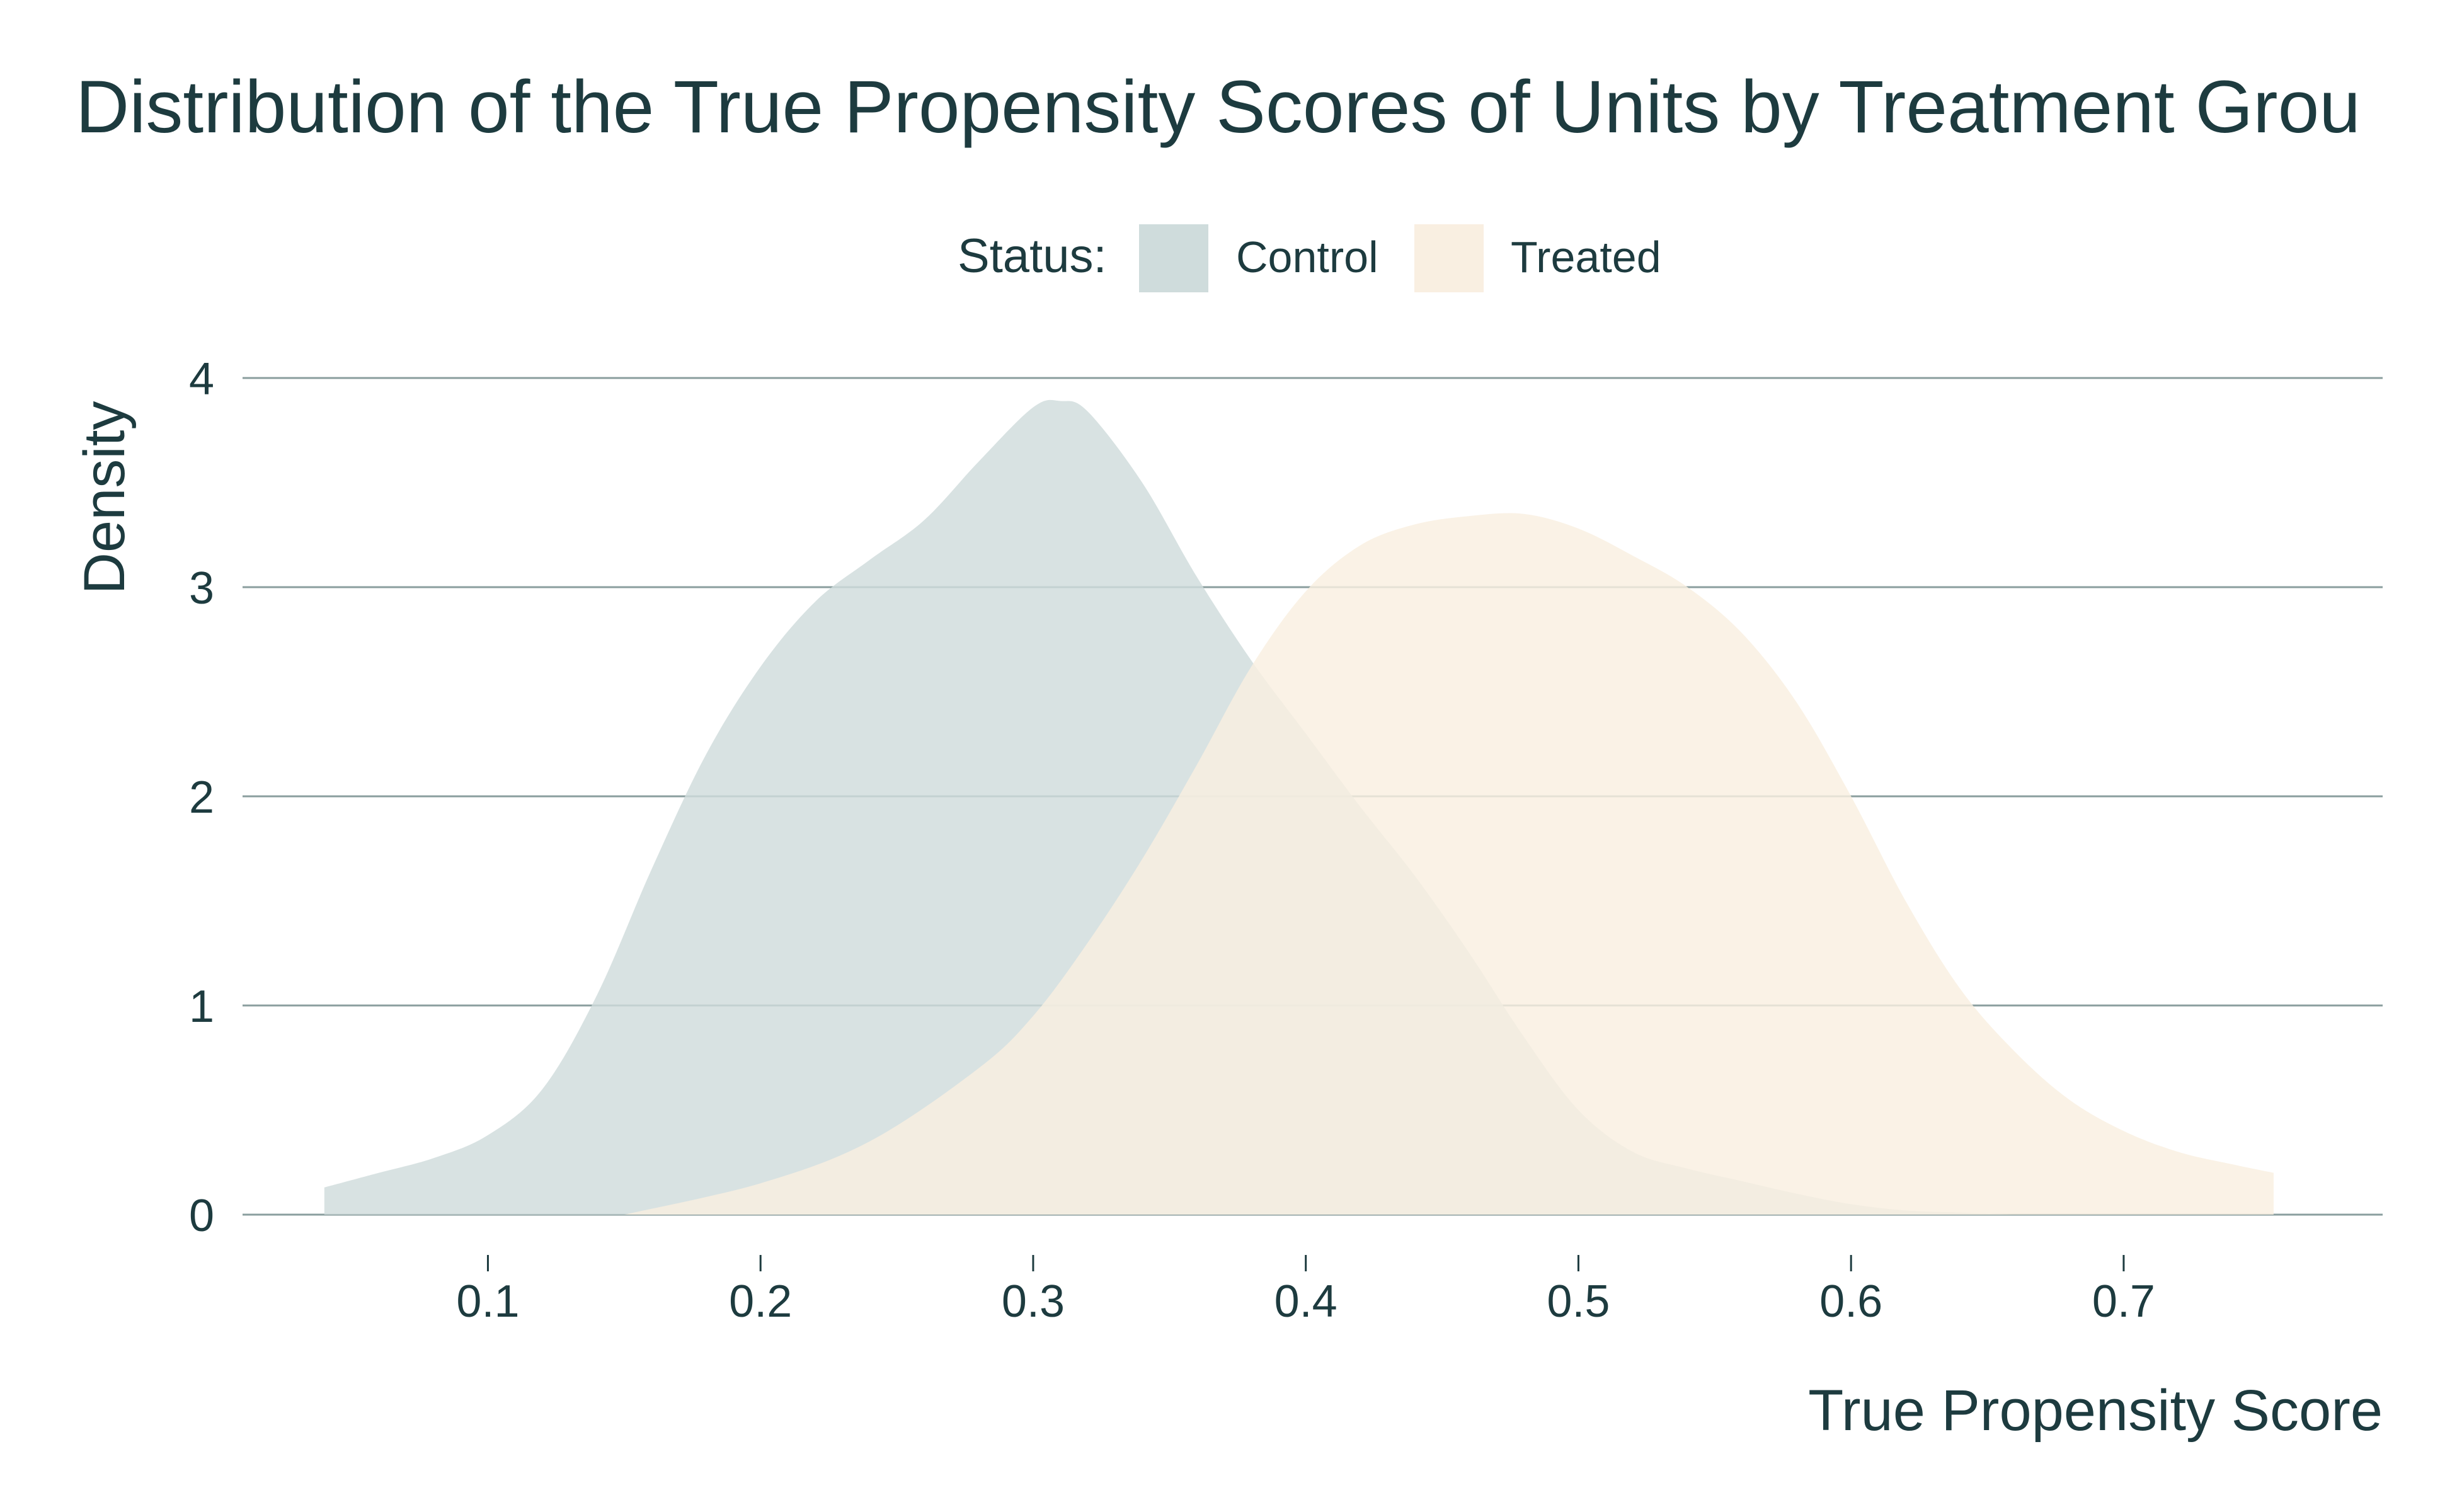 This screenshot has height=1512, width=2457. I want to click on x-tick-label: 0.1, so click(487, 1301).